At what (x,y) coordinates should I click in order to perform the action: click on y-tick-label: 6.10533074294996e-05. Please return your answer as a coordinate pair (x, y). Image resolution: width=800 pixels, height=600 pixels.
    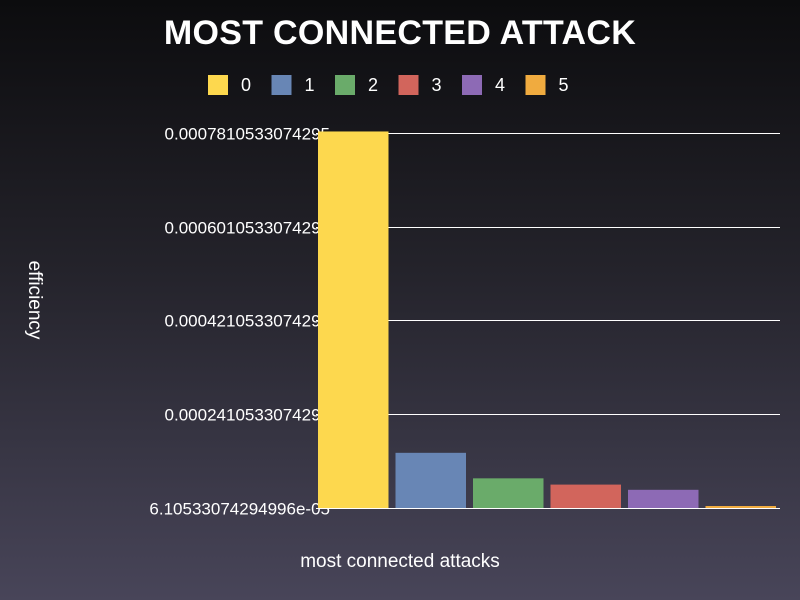
    Looking at the image, I should click on (239, 509).